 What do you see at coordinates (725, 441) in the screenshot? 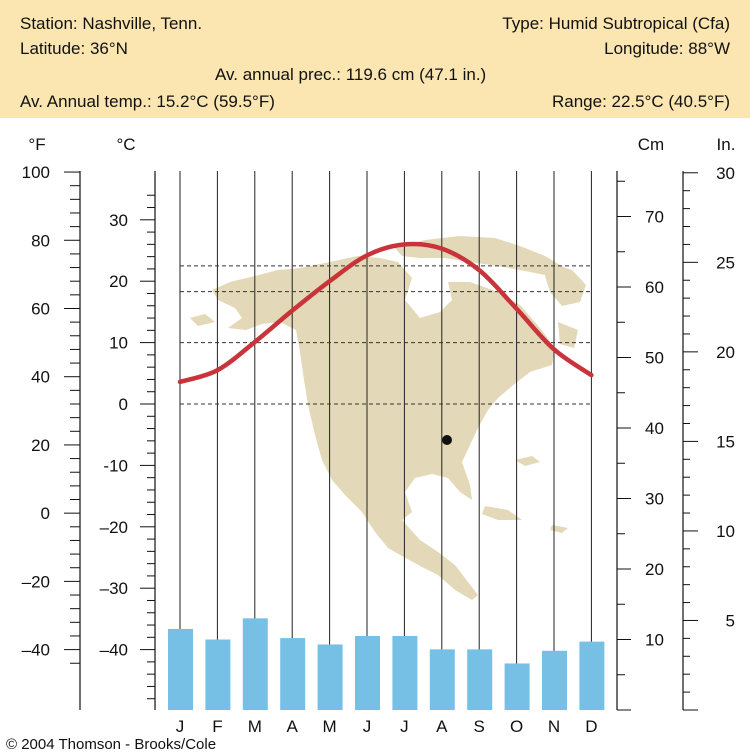
I see `inch-tick-label: 15` at bounding box center [725, 441].